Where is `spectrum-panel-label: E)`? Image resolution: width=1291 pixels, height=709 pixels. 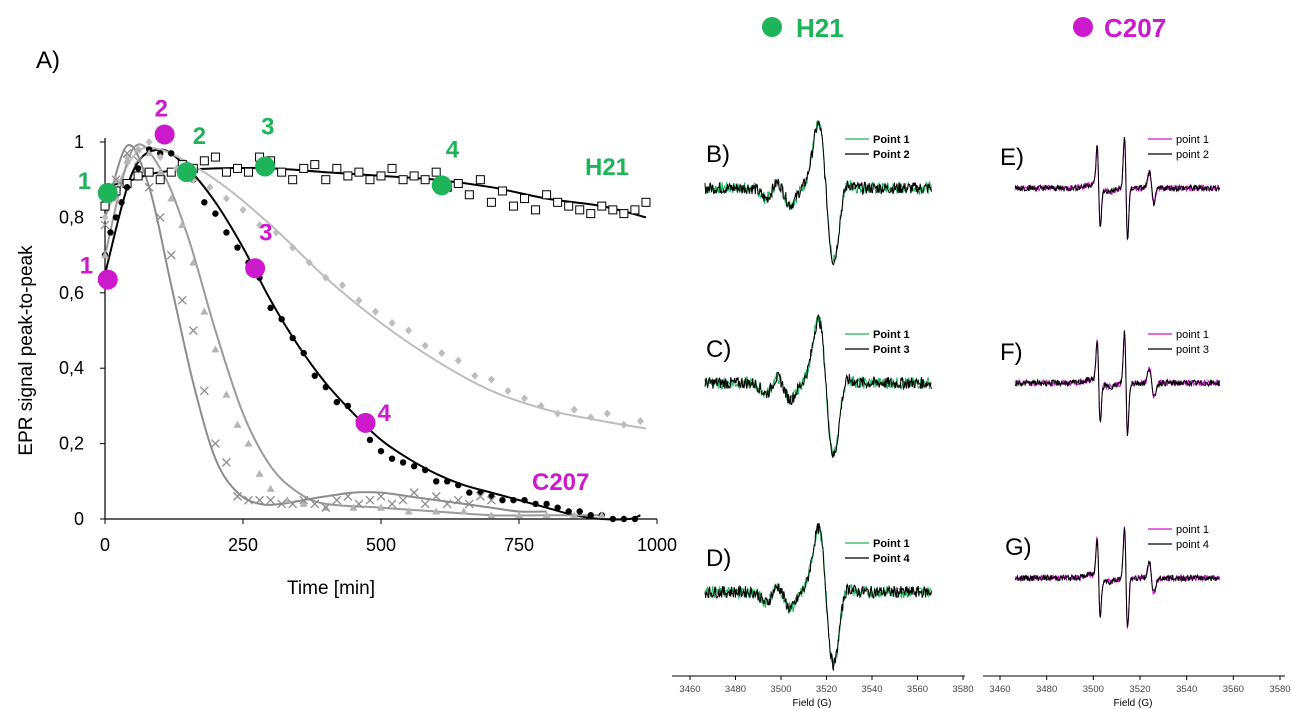
spectrum-panel-label: E) is located at coordinates (1012, 157).